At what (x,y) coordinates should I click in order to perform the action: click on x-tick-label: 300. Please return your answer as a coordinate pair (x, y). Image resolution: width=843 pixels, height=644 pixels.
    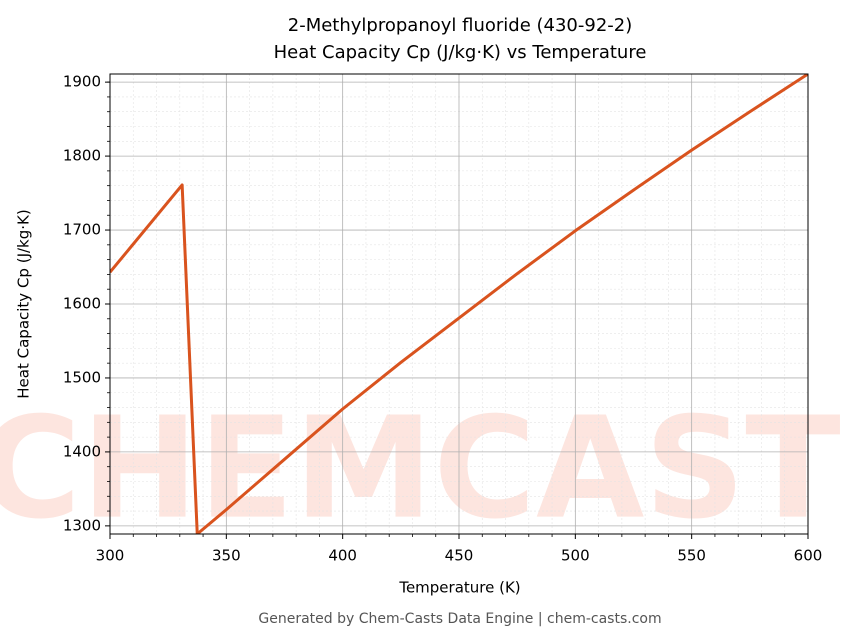
    Looking at the image, I should click on (110, 556).